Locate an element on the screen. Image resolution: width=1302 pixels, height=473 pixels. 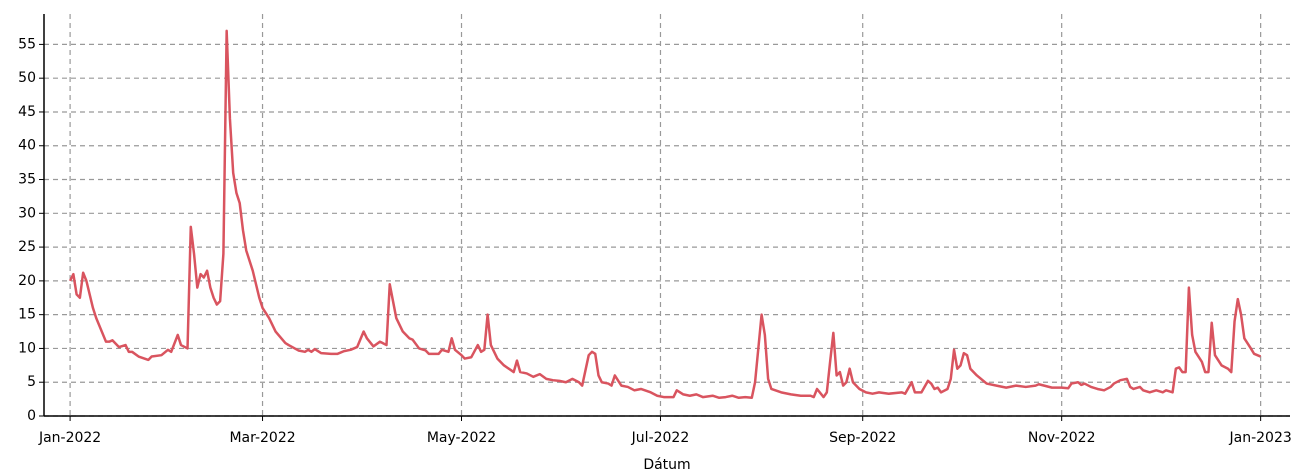
x-tick-label: Jan-2023 is located at coordinates (1260, 438).